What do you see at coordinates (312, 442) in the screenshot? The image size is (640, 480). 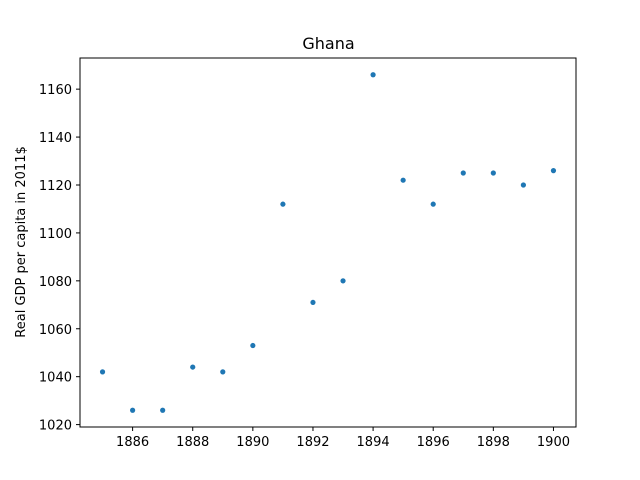 I see `x-tick-label: 1892` at bounding box center [312, 442].